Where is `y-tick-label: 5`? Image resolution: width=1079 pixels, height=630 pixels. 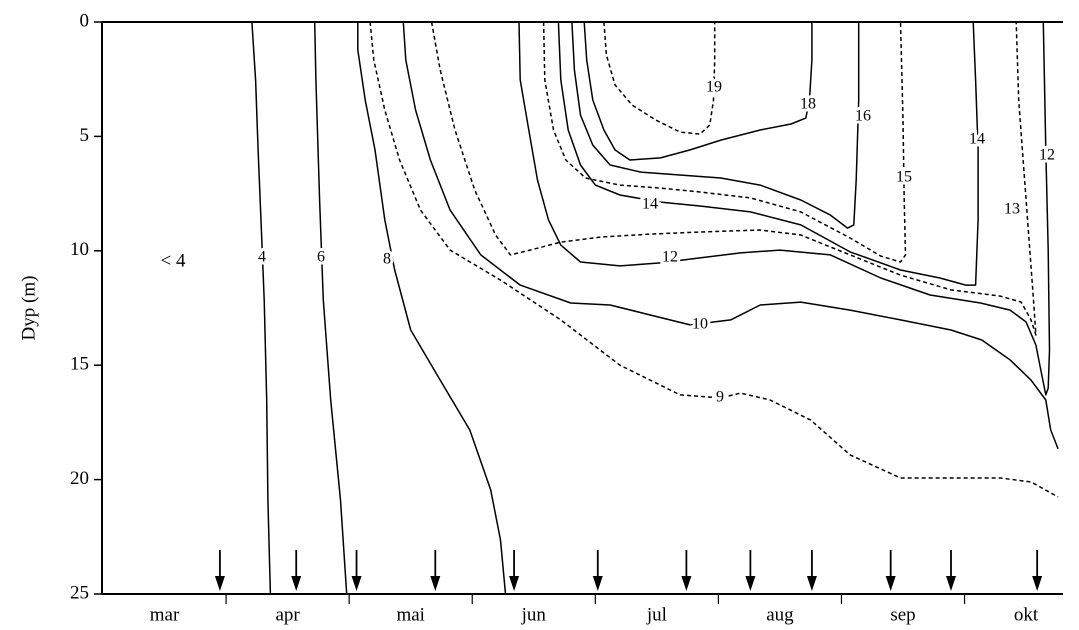 y-tick-label: 5 is located at coordinates (85, 135).